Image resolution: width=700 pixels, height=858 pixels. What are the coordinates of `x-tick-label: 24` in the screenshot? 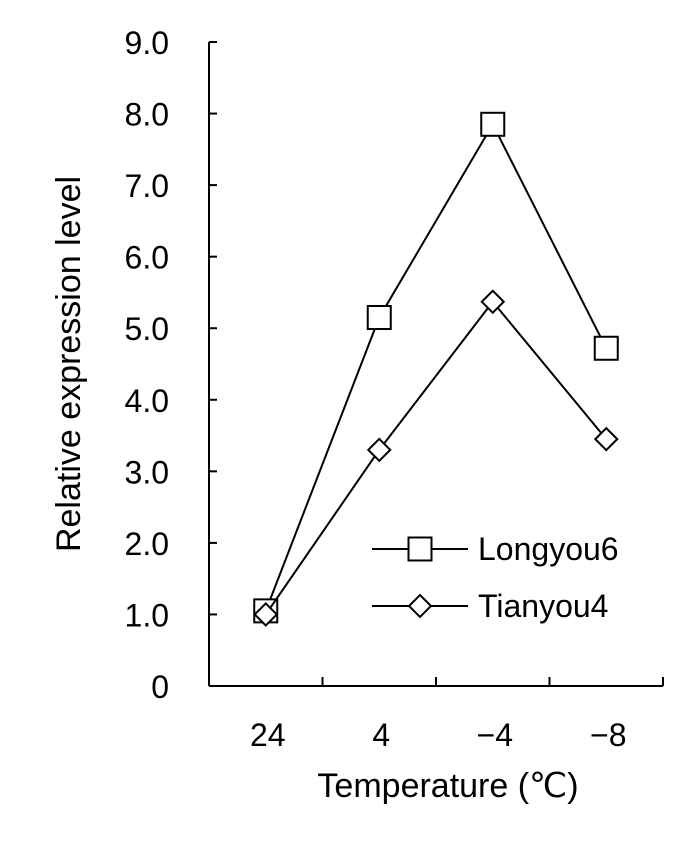 It's located at (268, 735).